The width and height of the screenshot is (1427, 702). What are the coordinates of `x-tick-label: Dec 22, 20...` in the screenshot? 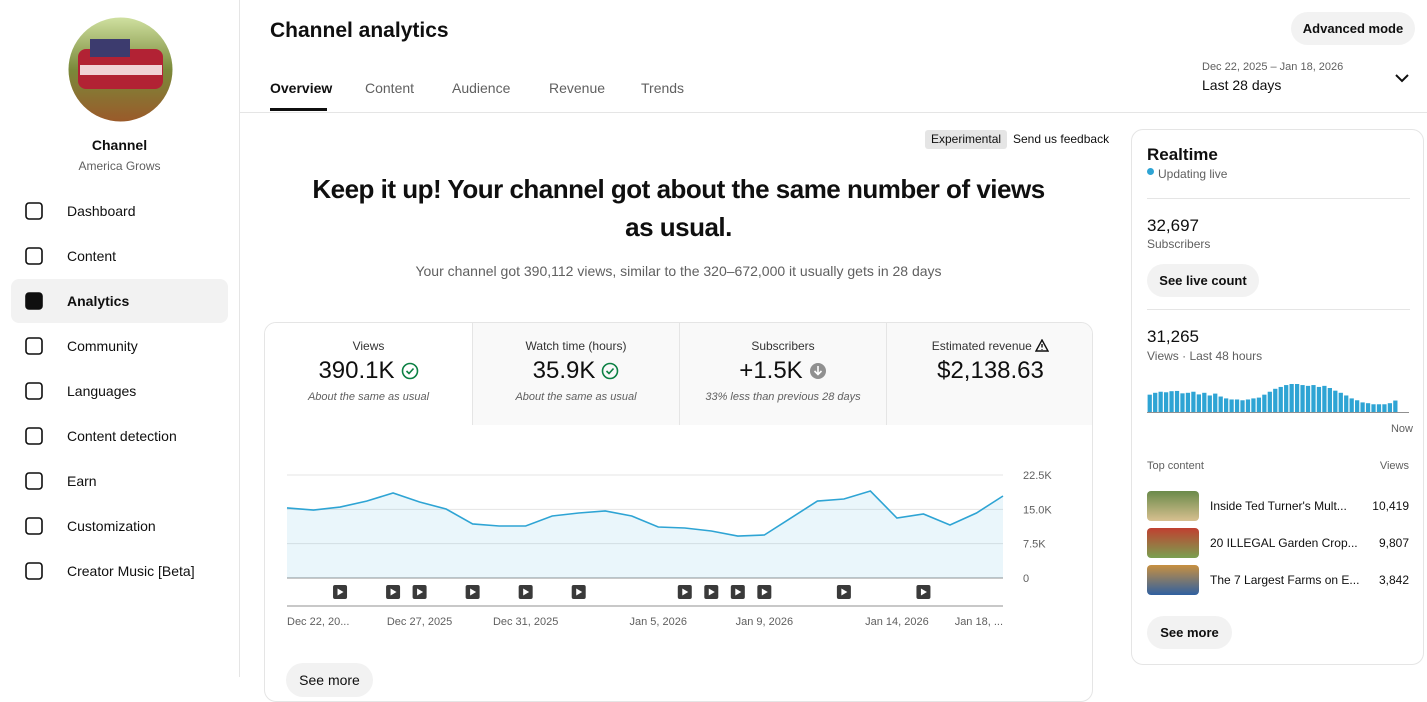 It's located at (318, 622).